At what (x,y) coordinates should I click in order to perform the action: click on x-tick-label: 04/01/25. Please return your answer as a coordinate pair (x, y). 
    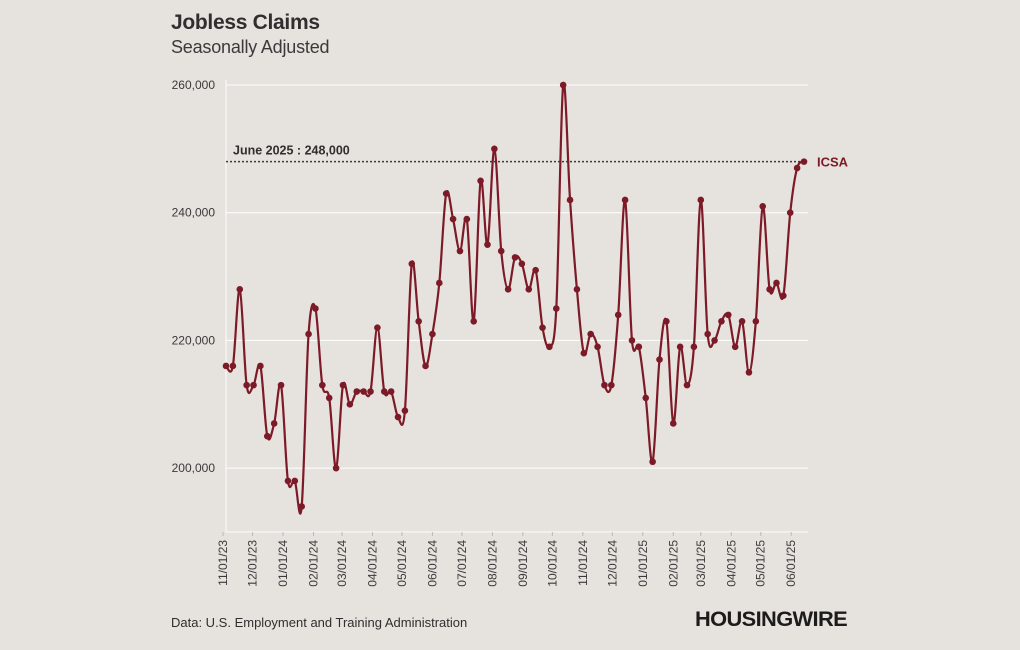
    Looking at the image, I should click on (731, 563).